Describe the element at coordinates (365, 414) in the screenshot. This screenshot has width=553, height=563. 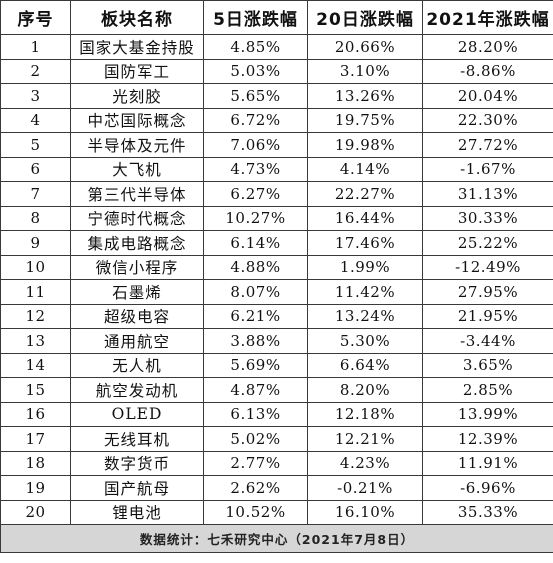
I see `change-20day: 12.18%` at that location.